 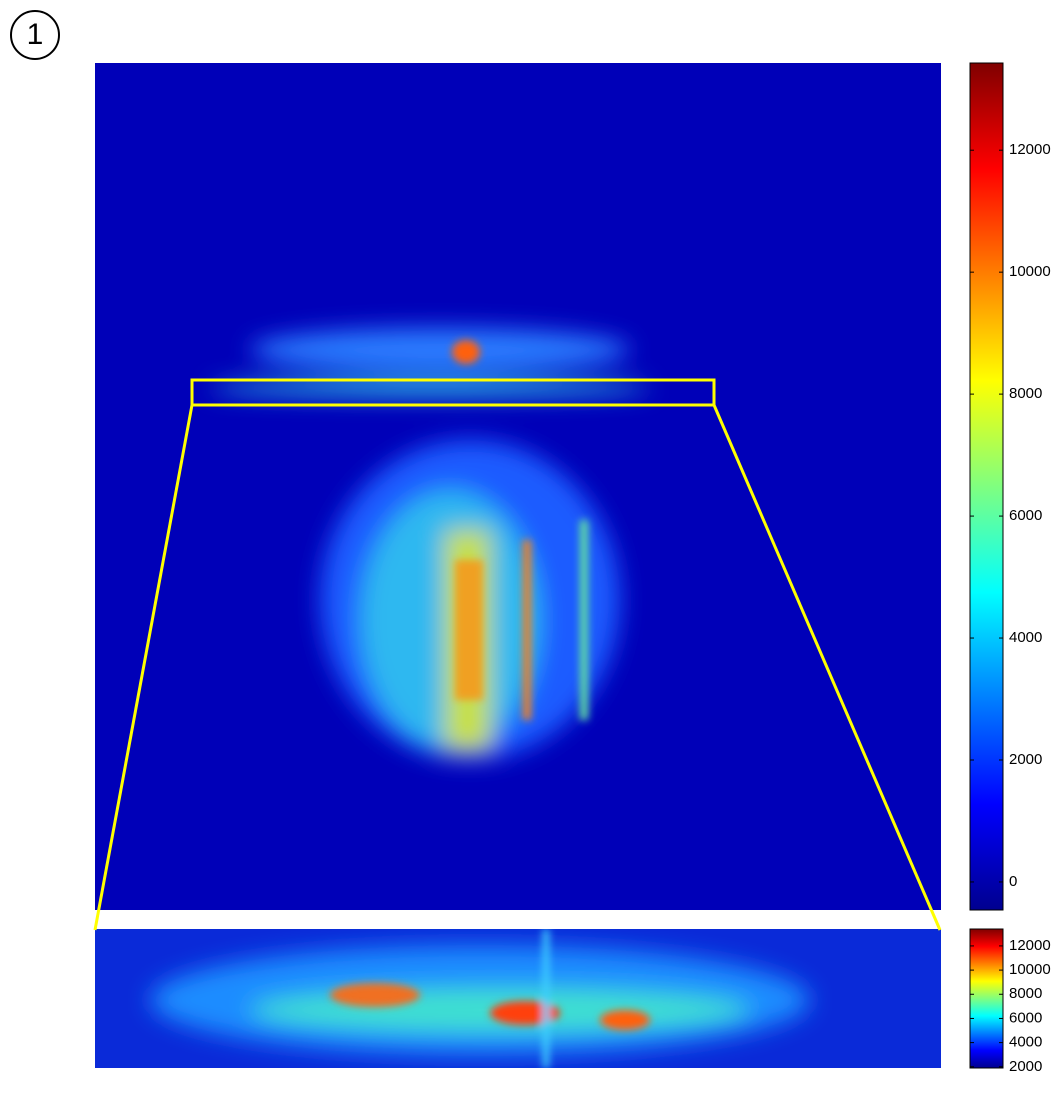 What do you see at coordinates (518, 998) in the screenshot?
I see `zoom-image` at bounding box center [518, 998].